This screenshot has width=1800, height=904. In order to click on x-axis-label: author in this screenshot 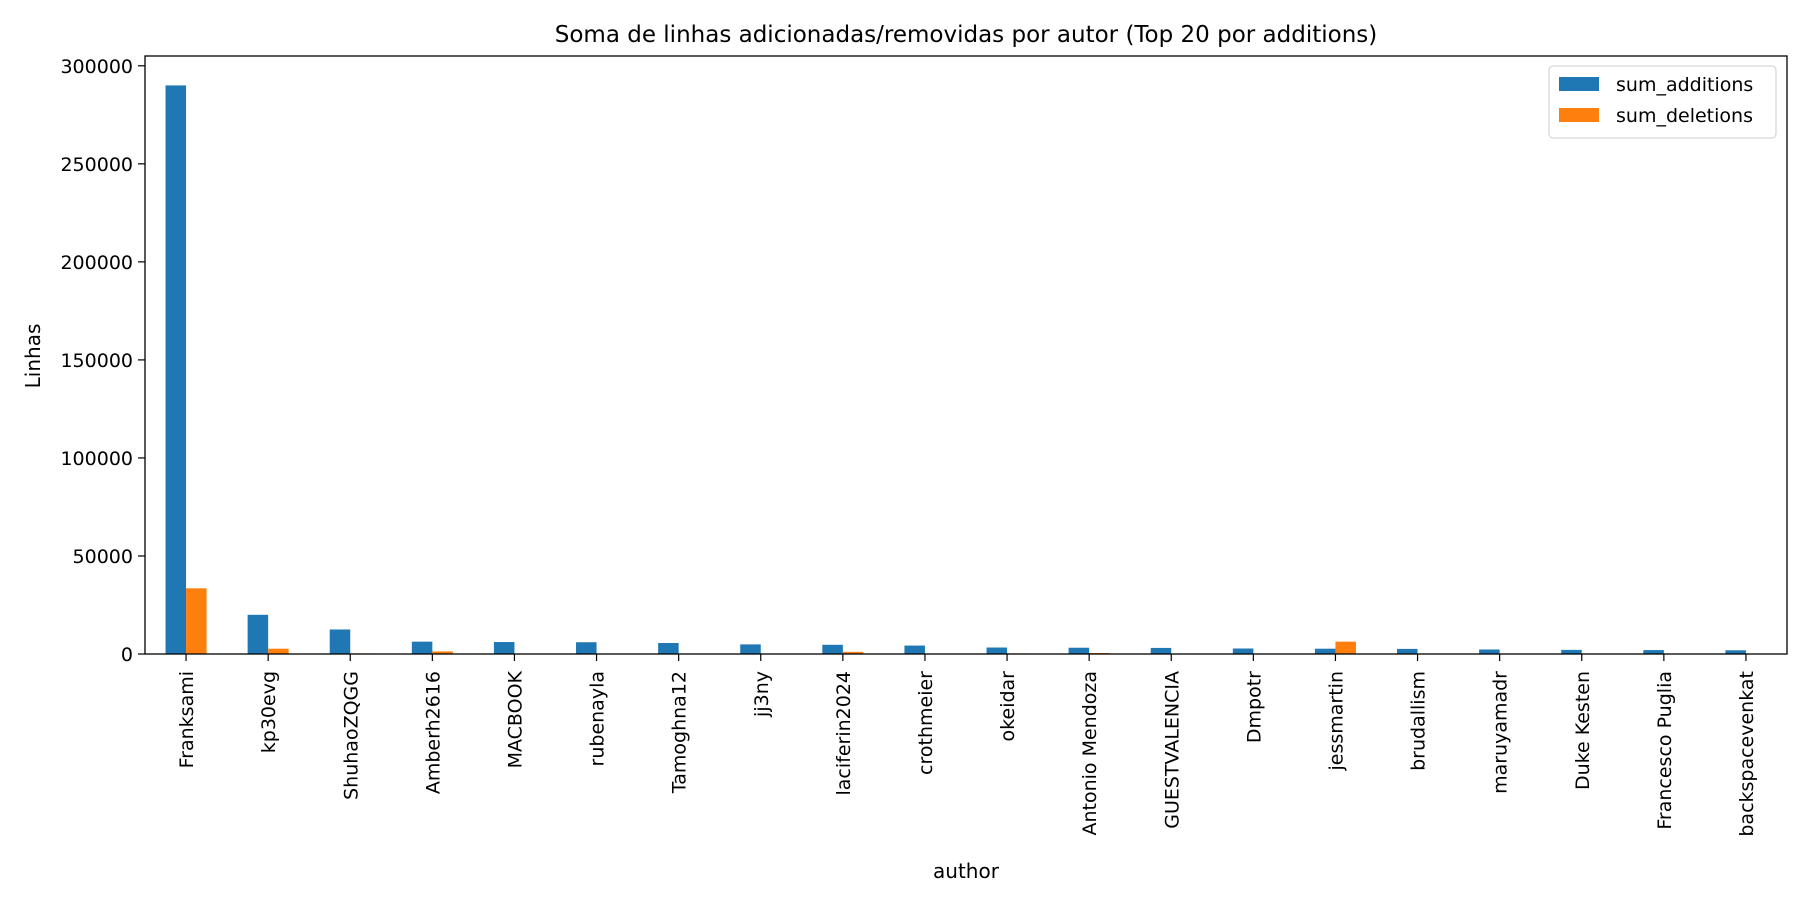, I will do `click(966, 871)`.